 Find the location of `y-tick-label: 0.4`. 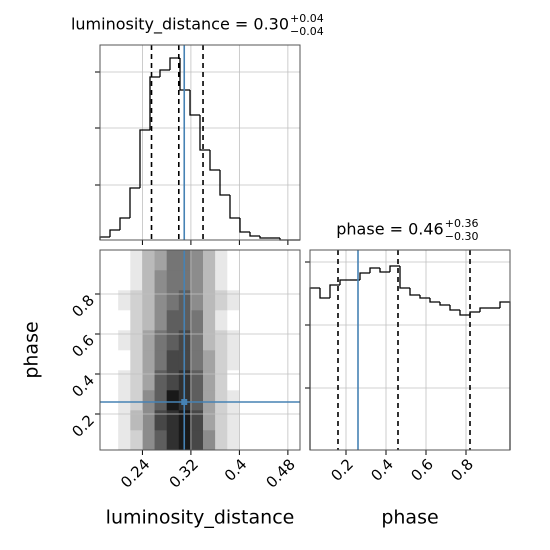

y-tick-label: 0.4 is located at coordinates (83, 386).